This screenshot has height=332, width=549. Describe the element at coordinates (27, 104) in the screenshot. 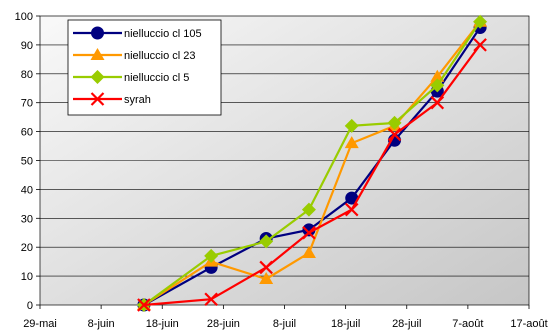

I see `y-tick-label: 70` at that location.